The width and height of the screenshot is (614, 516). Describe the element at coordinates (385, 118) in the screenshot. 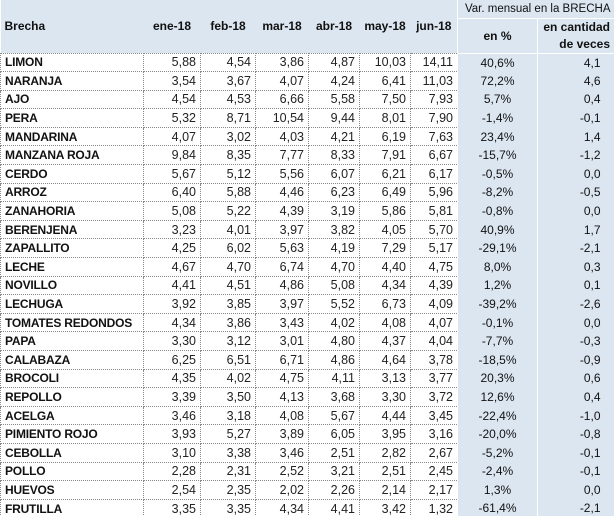

I see `month-value: 8,01` at that location.